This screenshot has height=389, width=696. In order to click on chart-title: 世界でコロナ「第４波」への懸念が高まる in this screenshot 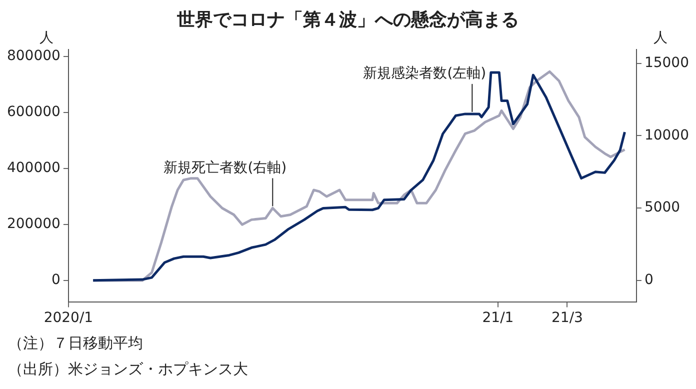, I will do `click(347, 19)`.